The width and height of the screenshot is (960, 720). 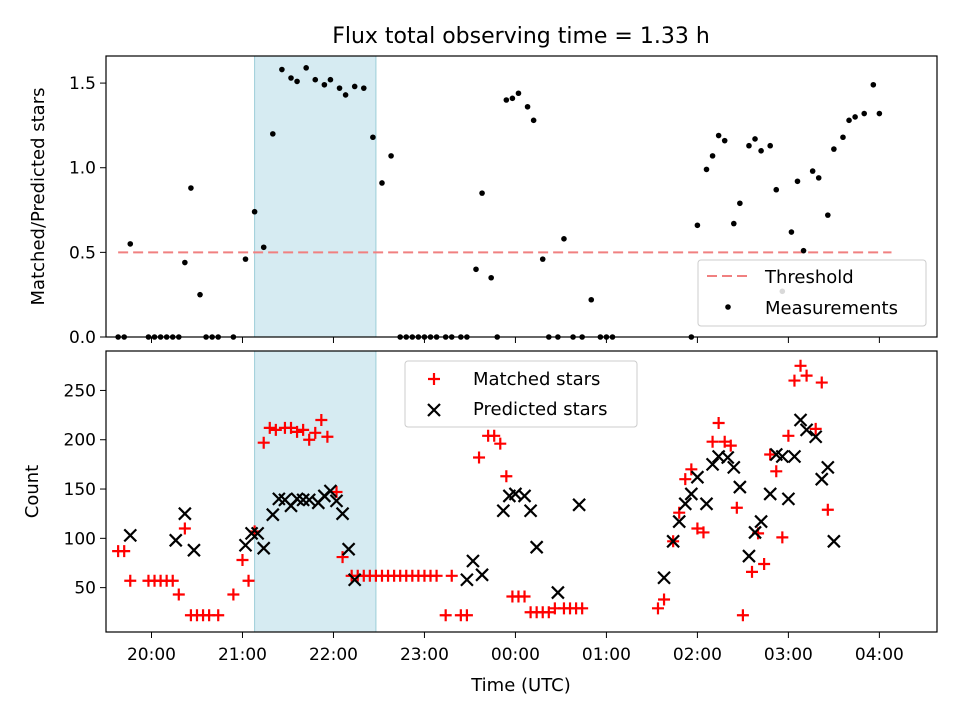 I want to click on measurement-point-2022, so click(x=185, y=262).